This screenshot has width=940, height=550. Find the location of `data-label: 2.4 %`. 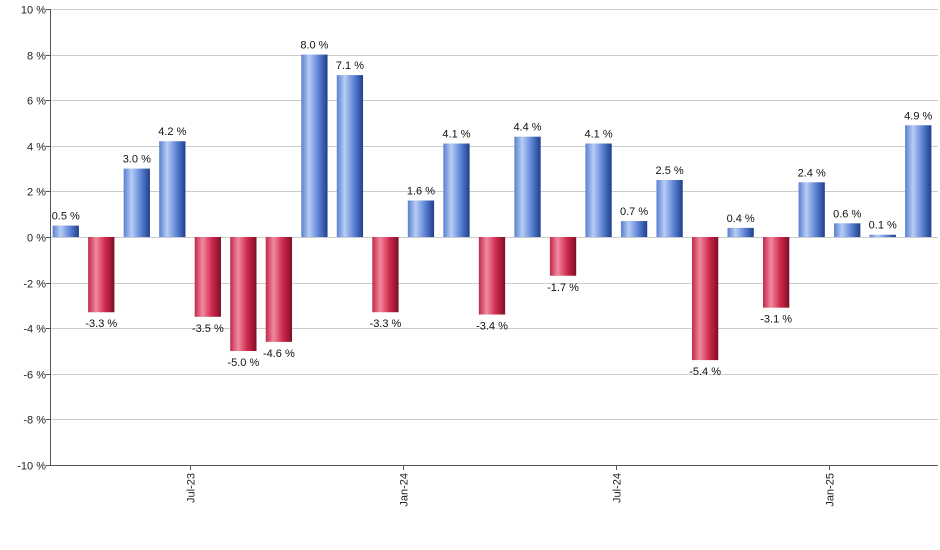

data-label: 2.4 % is located at coordinates (812, 173).